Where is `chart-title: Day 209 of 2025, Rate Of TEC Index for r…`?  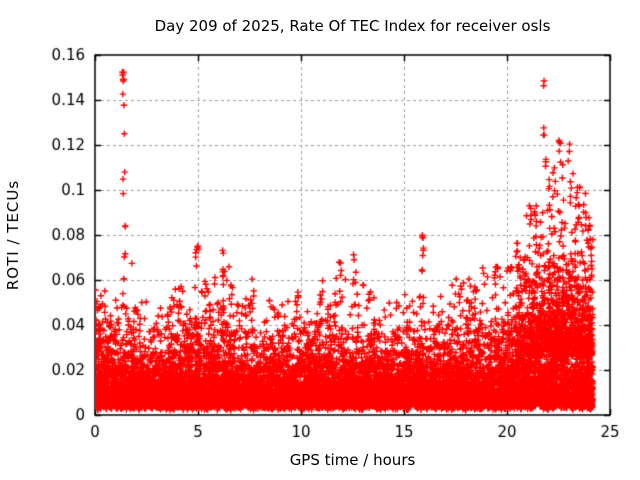
chart-title: Day 209 of 2025, Rate Of TEC Index for r… is located at coordinates (352, 26).